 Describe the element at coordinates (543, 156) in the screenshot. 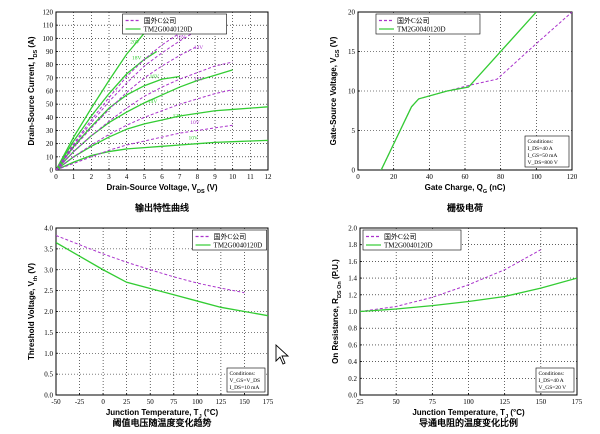

I see `conditions-line: I_GS=50 mA` at that location.